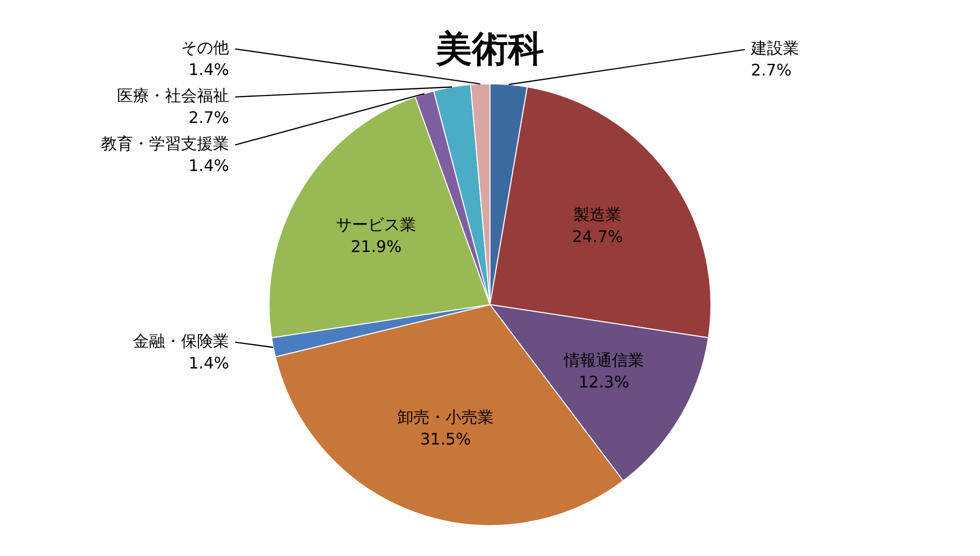 Image resolution: width=980 pixels, height=556 pixels. I want to click on chart-title: 美術科, so click(489, 49).